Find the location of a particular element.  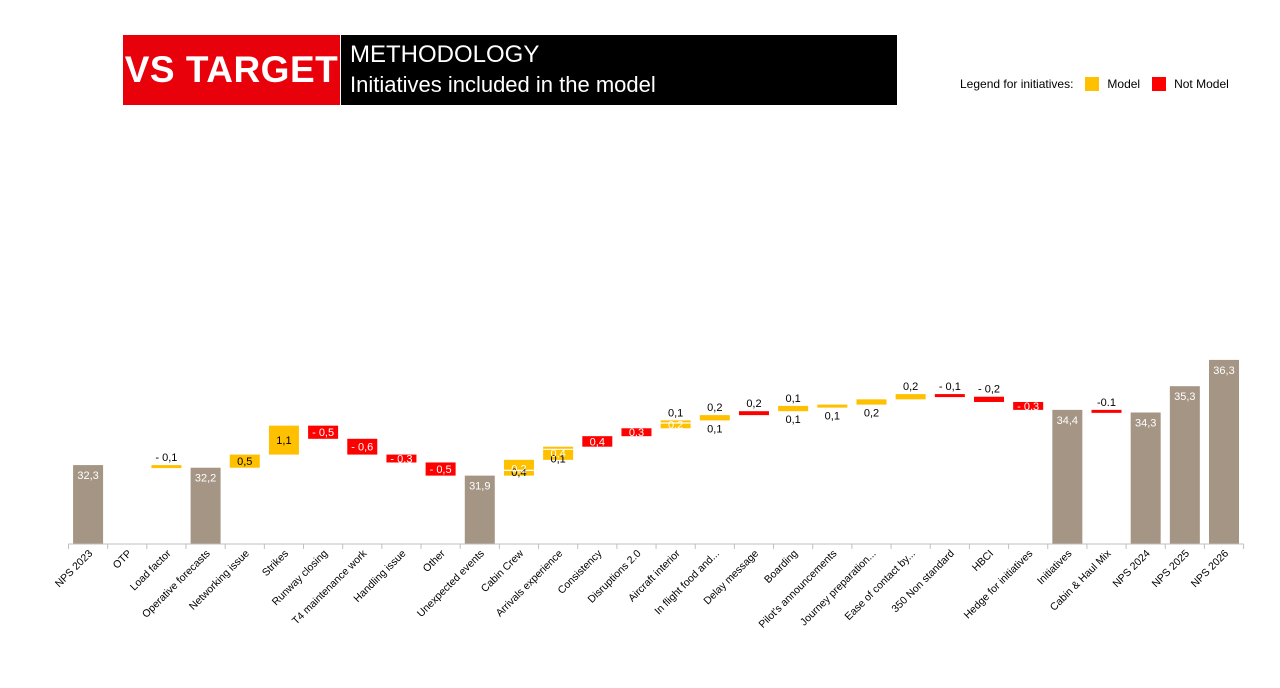

data-label-hedge-for-initiatives-0: - 0,3 is located at coordinates (1028, 407).